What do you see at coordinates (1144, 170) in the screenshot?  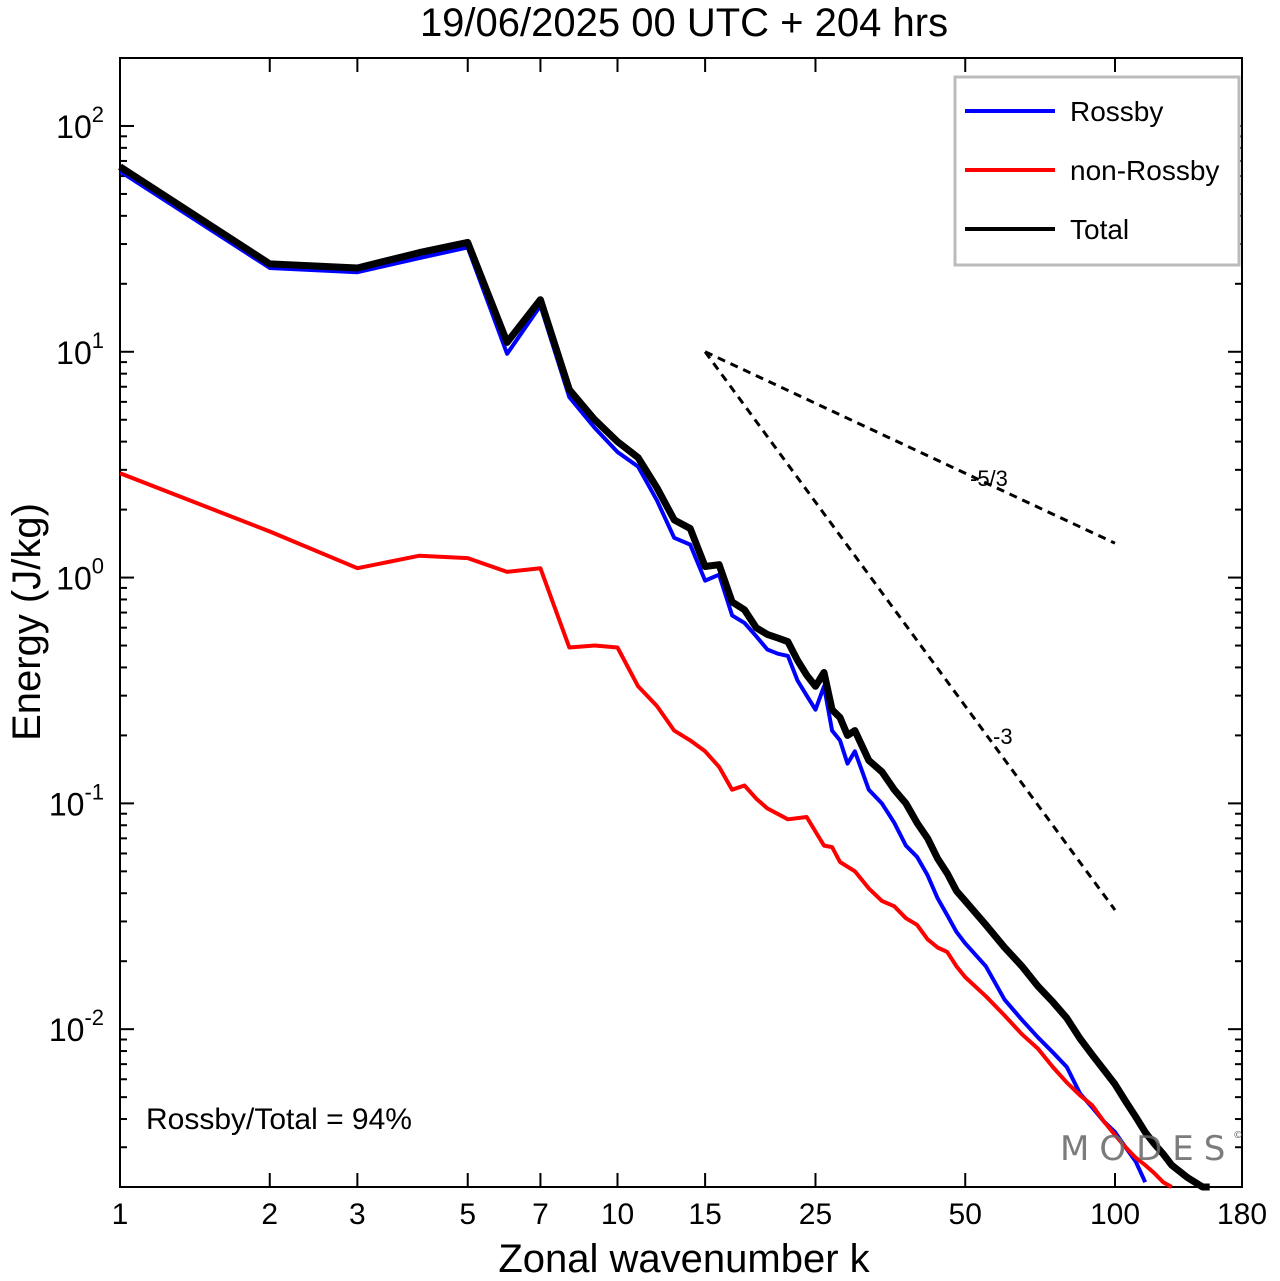 I see `legend-label: non-Rossby` at bounding box center [1144, 170].